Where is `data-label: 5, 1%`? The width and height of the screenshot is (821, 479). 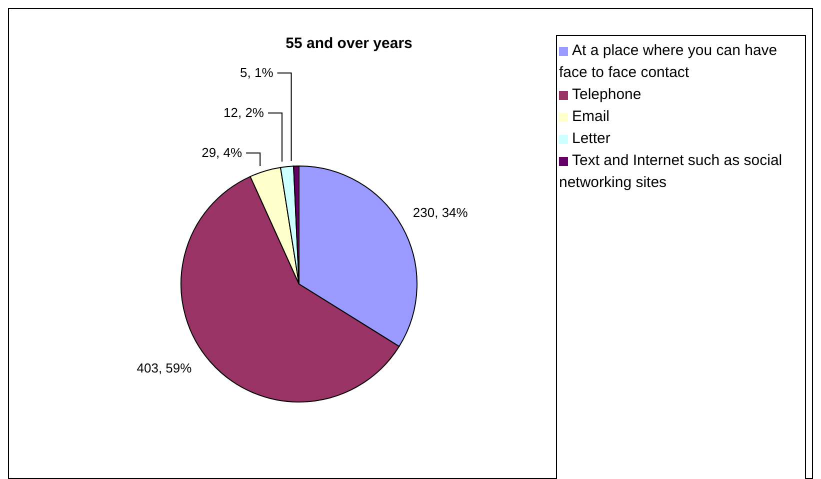
data-label: 5, 1% is located at coordinates (257, 72).